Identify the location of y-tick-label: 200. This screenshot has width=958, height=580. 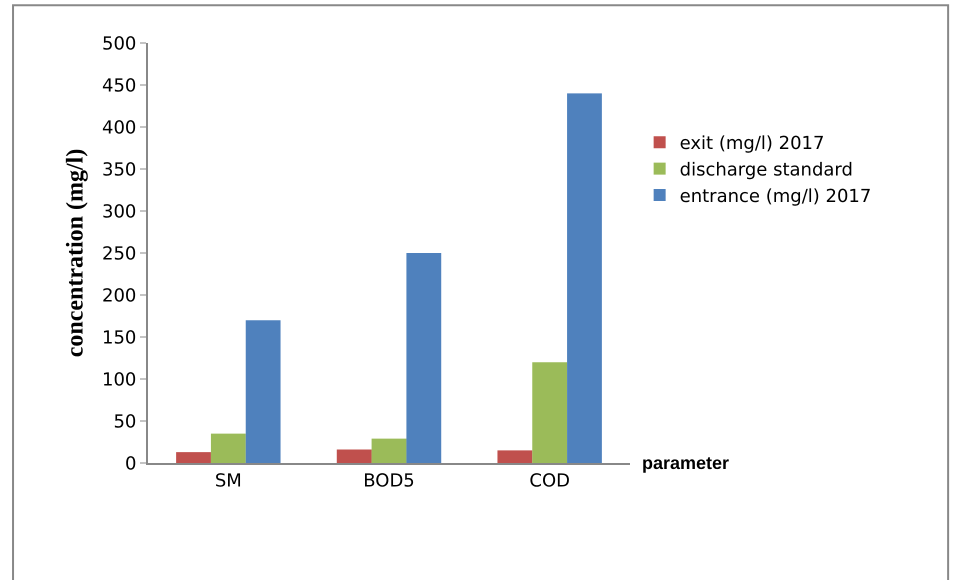
(119, 295).